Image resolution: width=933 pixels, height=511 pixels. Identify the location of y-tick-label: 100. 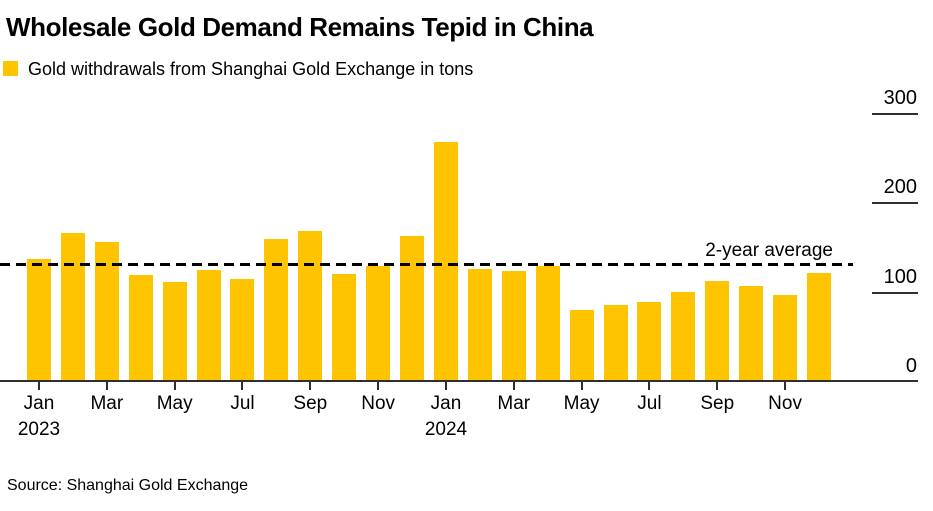
(900, 276).